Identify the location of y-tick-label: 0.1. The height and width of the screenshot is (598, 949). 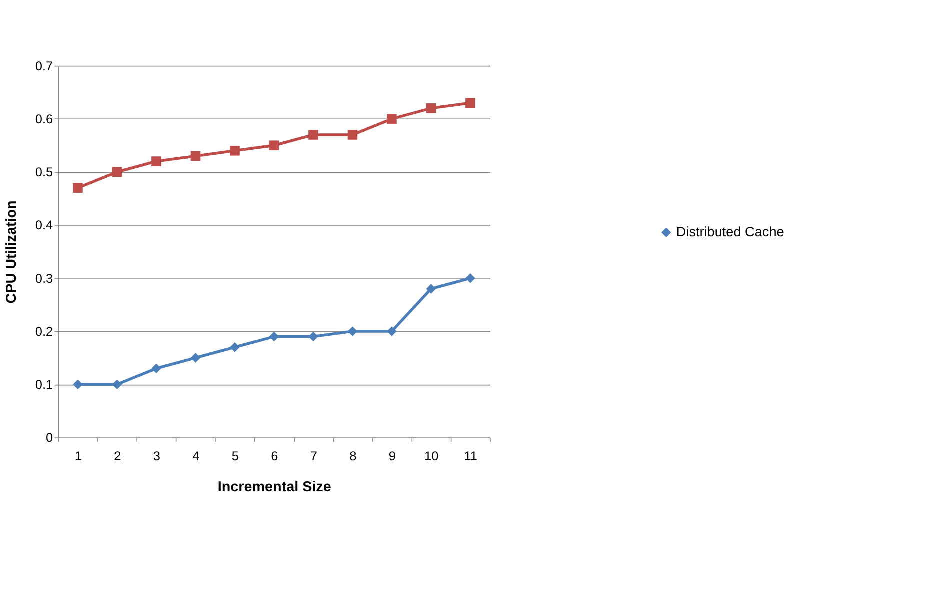
(44, 384).